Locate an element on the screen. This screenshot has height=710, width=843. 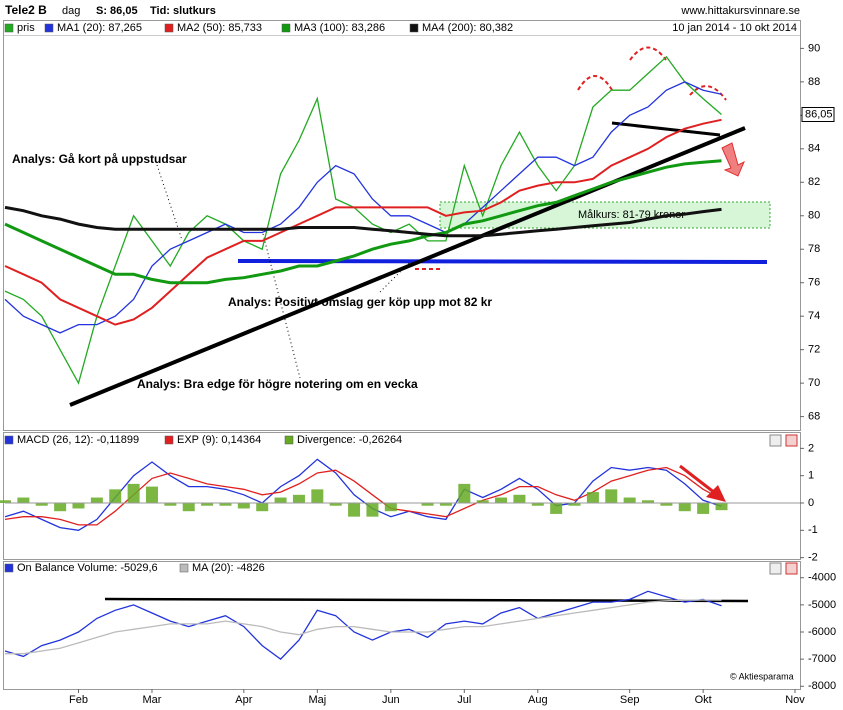
arrow is located at coordinates (697, 479).